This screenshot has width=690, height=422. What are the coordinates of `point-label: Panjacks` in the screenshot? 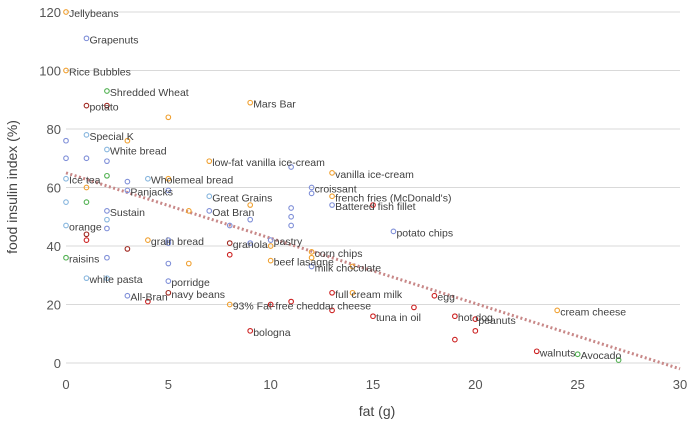 It's located at (151, 192).